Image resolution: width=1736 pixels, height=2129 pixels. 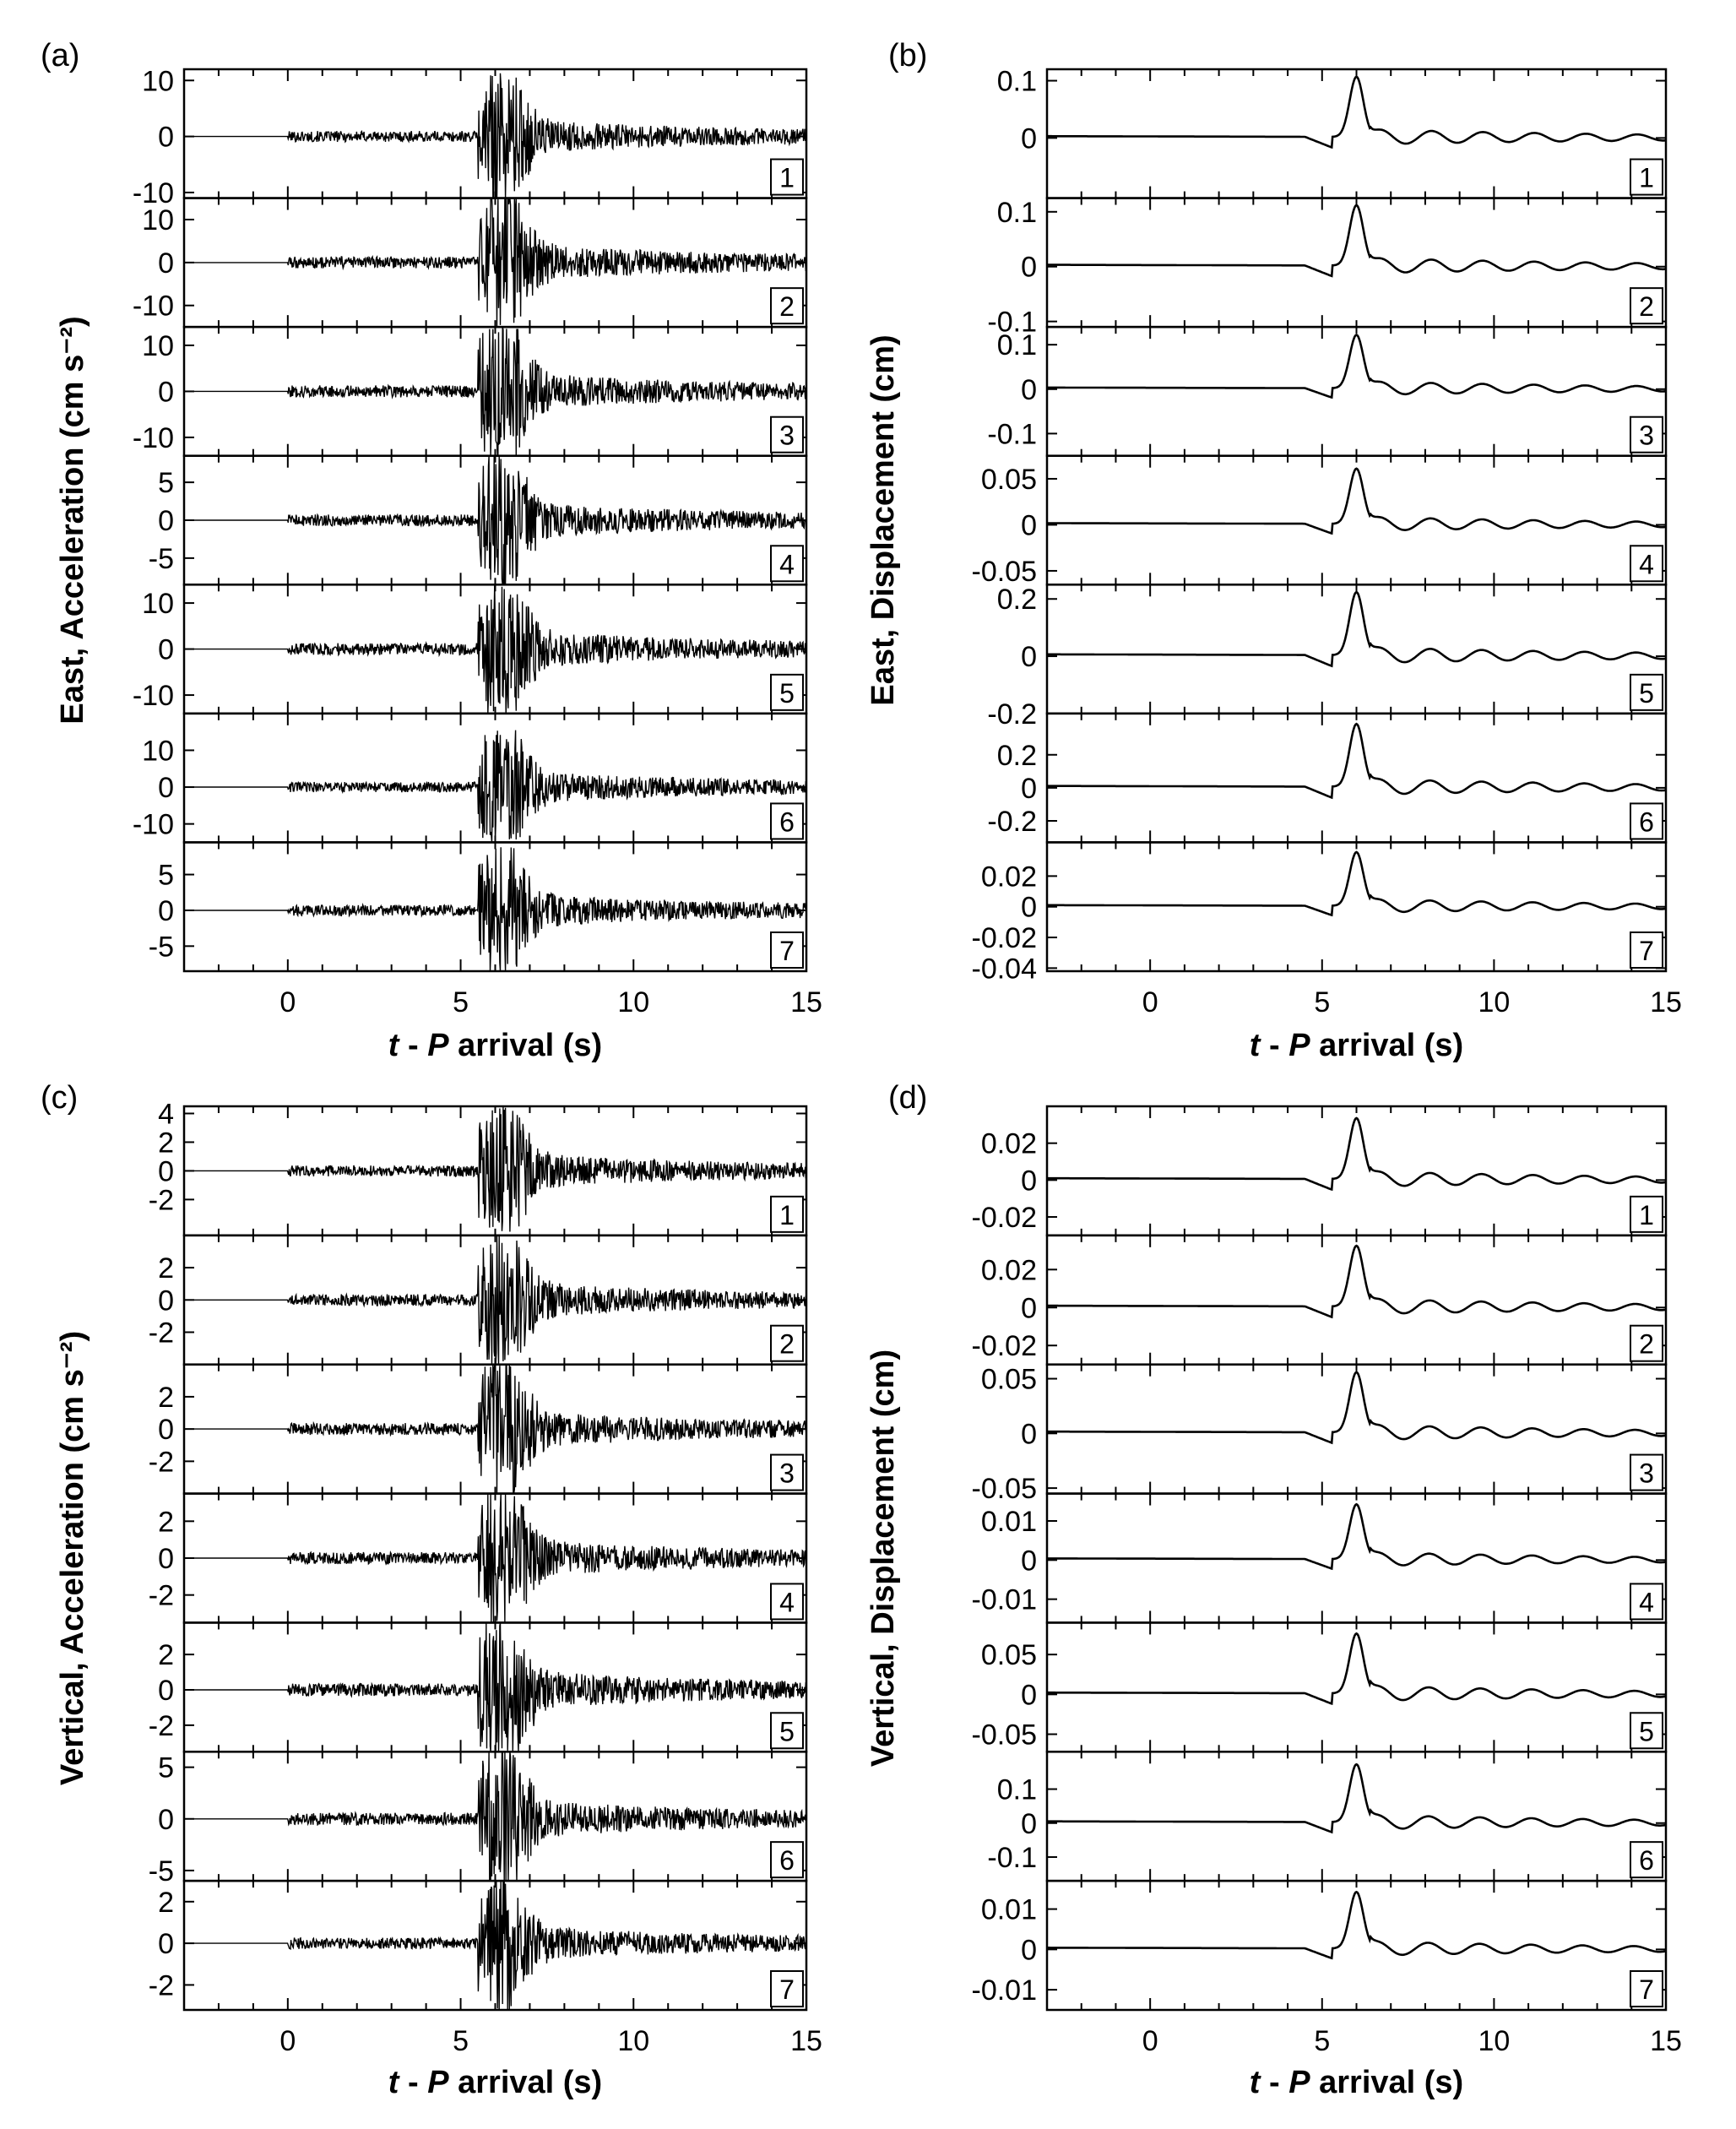 I want to click on panel-label: (d), so click(x=908, y=1098).